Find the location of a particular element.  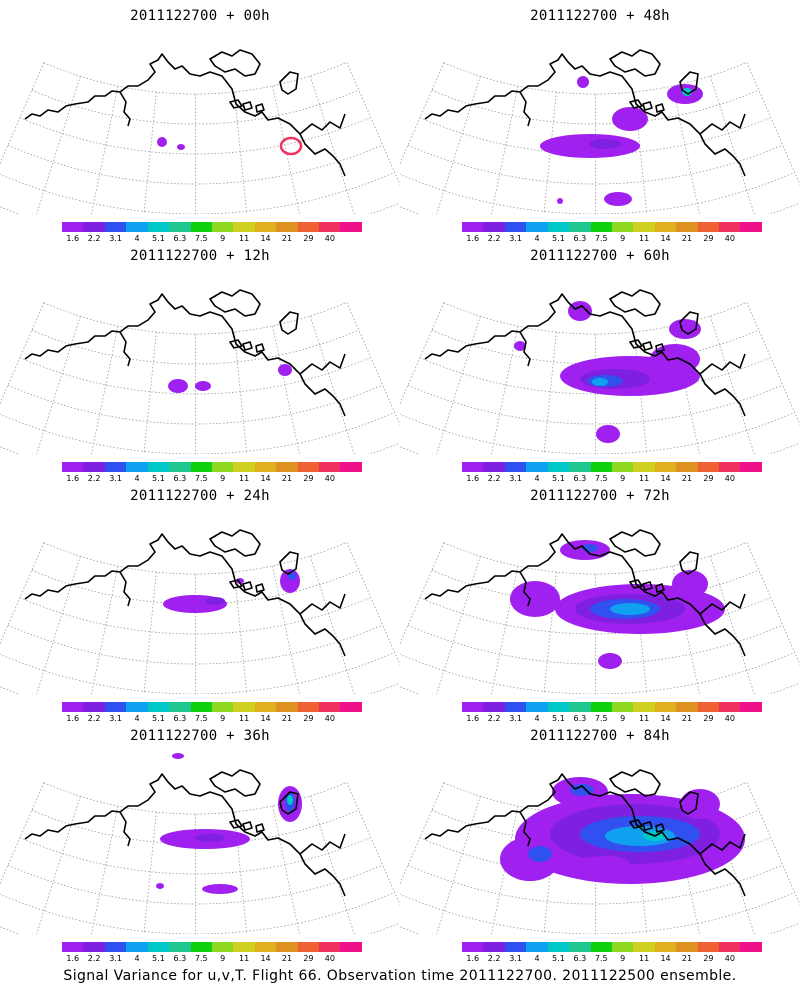

colorbar-level-label: 11 is located at coordinates (644, 478).